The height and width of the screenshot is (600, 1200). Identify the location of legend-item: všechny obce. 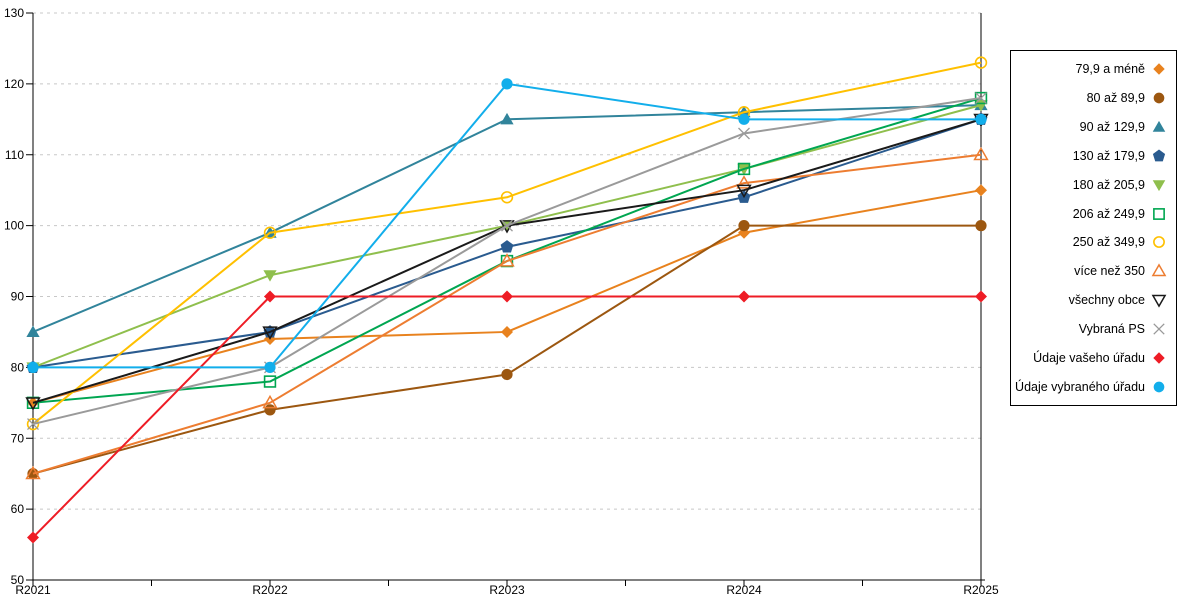
(1091, 300).